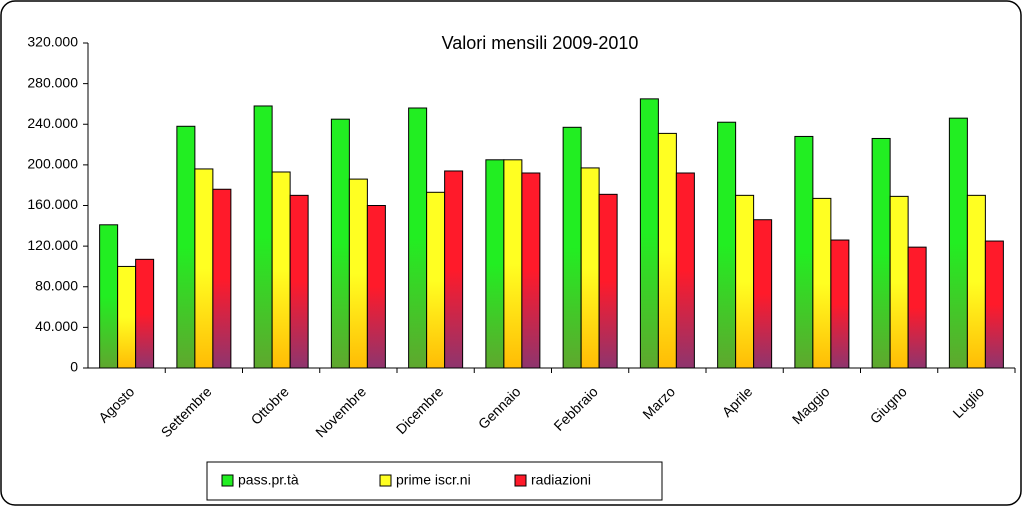 The width and height of the screenshot is (1022, 511). Describe the element at coordinates (52, 204) in the screenshot. I see `y-tick-label: 160.000` at that location.